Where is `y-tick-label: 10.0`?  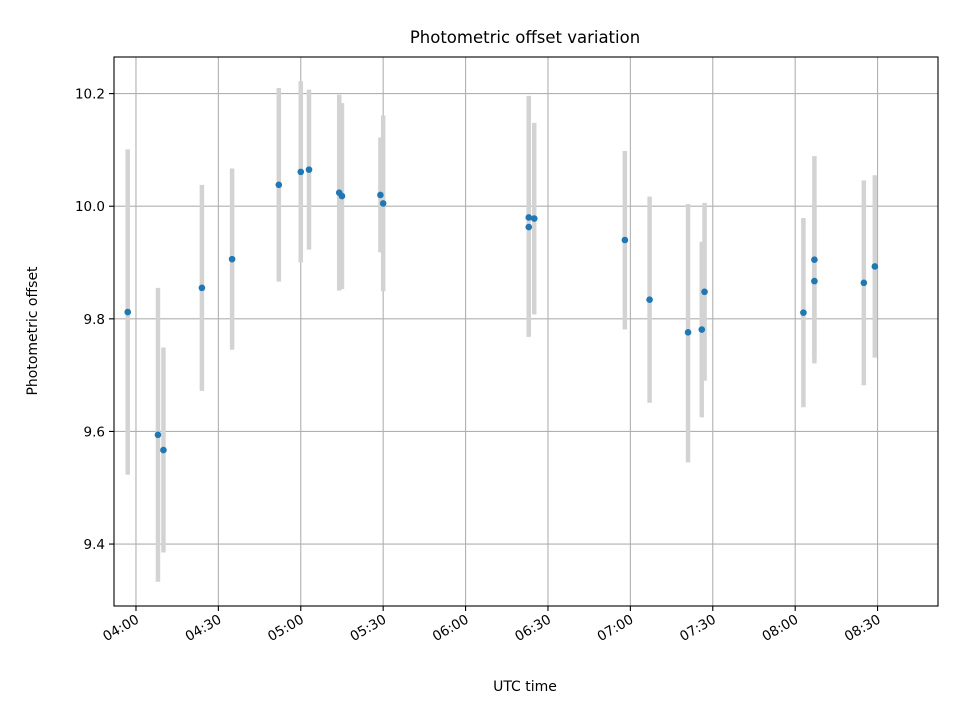
y-tick-label: 10.0 is located at coordinates (90, 207).